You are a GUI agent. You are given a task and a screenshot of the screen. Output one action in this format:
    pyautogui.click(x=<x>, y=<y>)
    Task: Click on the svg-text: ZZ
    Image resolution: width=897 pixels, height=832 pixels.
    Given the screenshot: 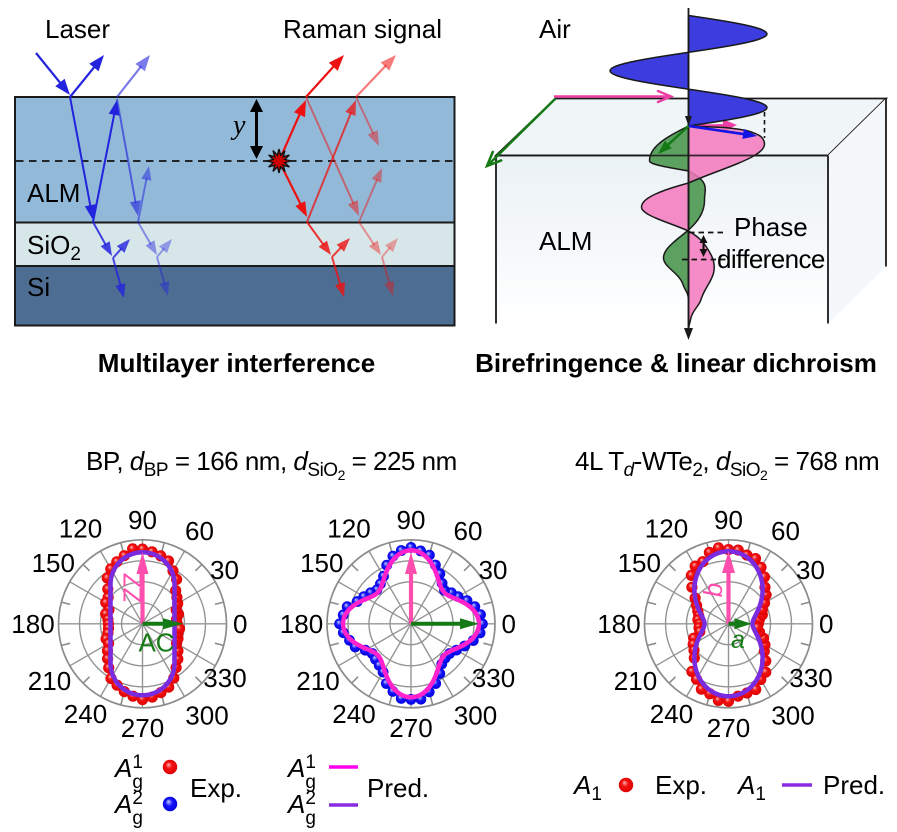 What is the action you would take?
    pyautogui.click(x=133, y=587)
    